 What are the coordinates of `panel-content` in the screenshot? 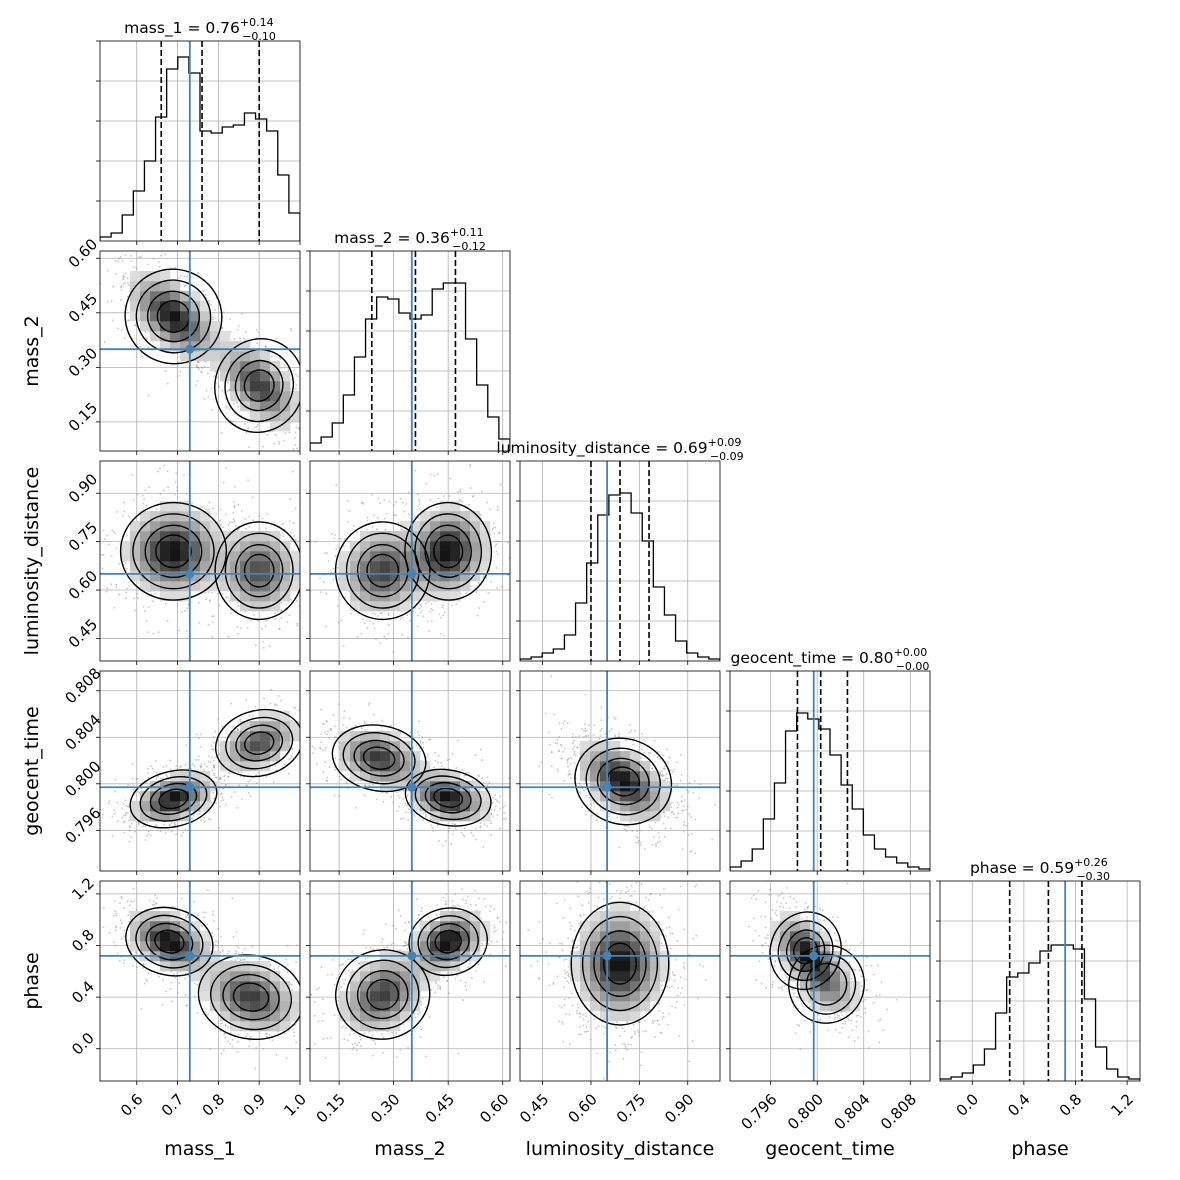 It's located at (410, 771).